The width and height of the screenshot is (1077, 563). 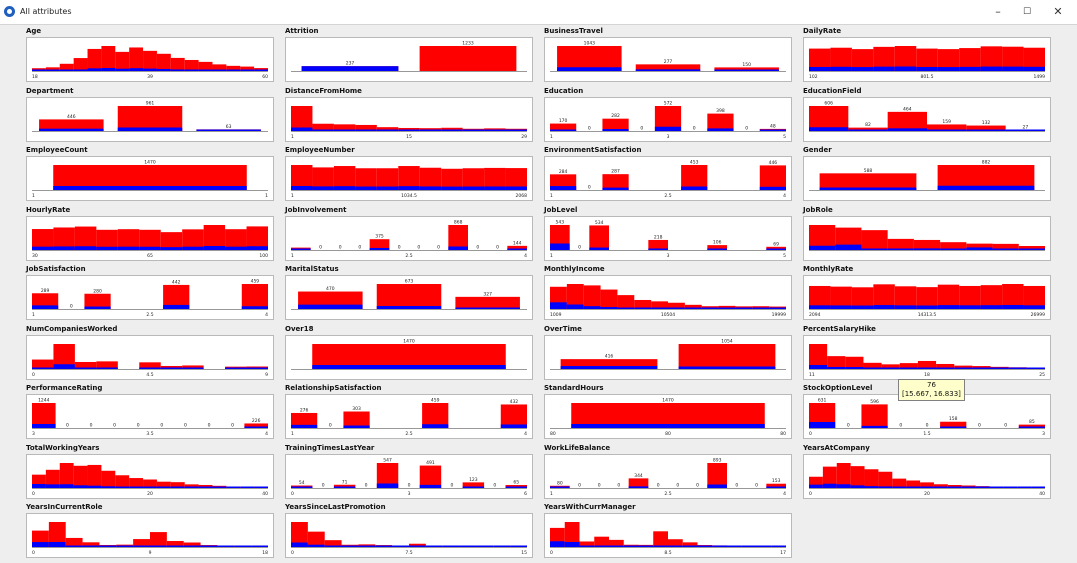 I want to click on bar-value-label: 344, so click(x=638, y=475).